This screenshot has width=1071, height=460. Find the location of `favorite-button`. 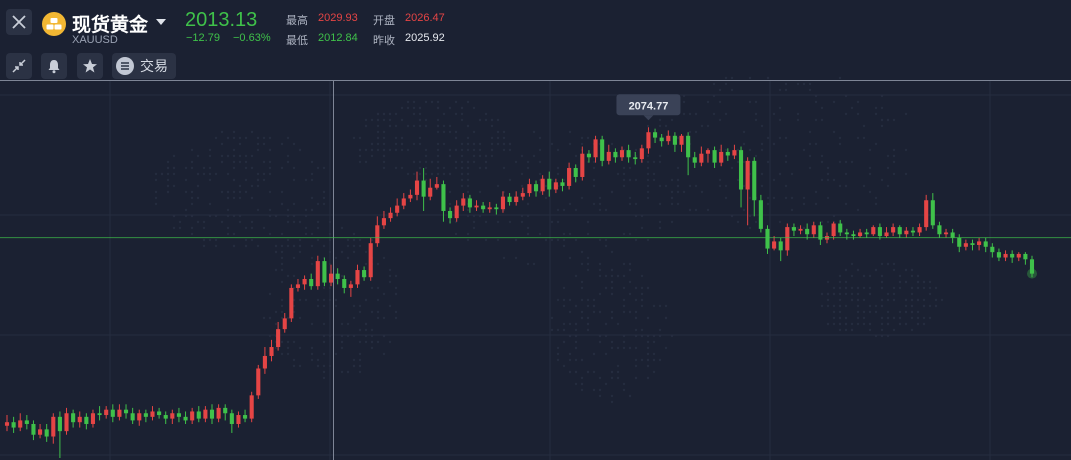

favorite-button is located at coordinates (90, 66).